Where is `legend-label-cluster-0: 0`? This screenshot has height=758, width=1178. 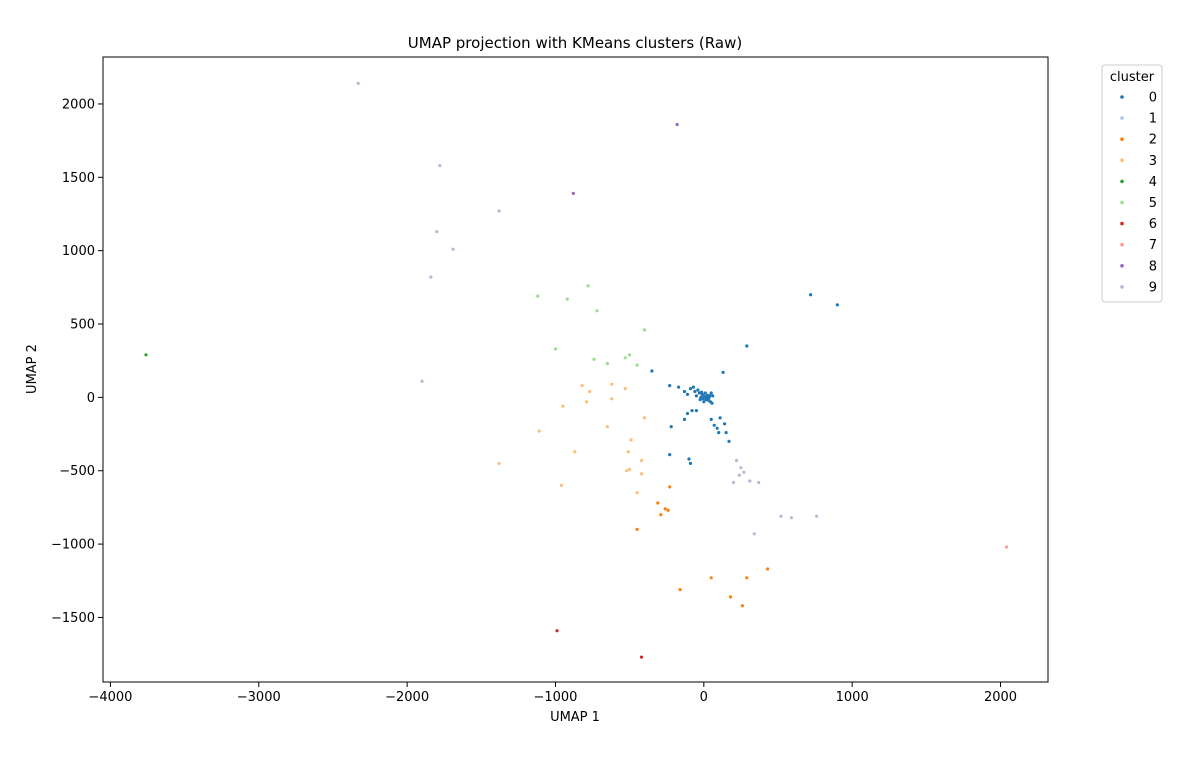
legend-label-cluster-0: 0 is located at coordinates (1153, 98).